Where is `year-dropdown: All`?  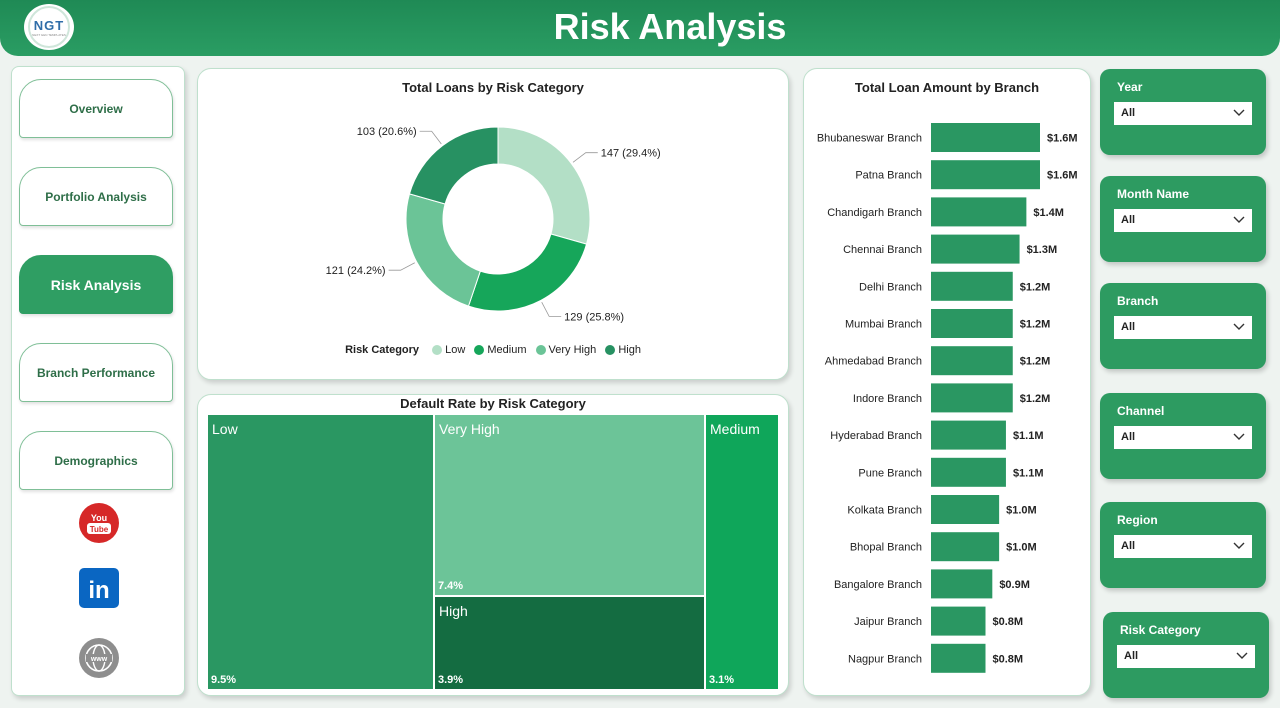
year-dropdown: All is located at coordinates (1183, 113).